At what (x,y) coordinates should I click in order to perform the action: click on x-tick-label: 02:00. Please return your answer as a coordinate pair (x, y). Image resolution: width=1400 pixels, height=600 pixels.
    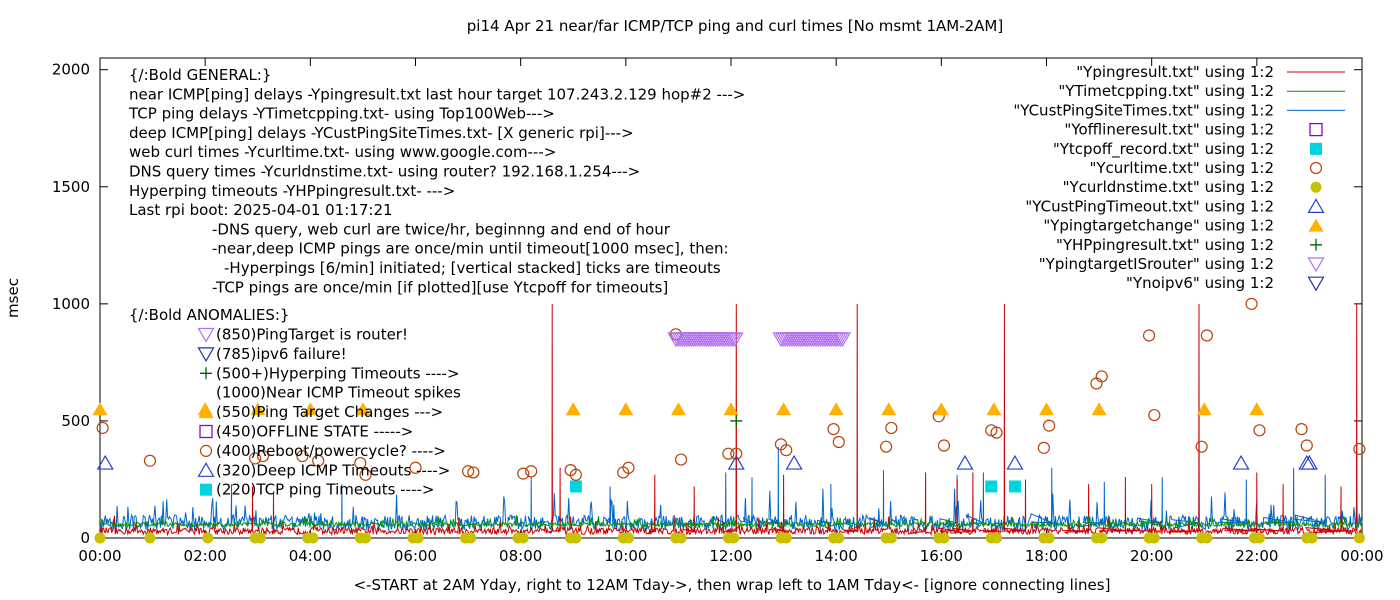
    Looking at the image, I should click on (205, 556).